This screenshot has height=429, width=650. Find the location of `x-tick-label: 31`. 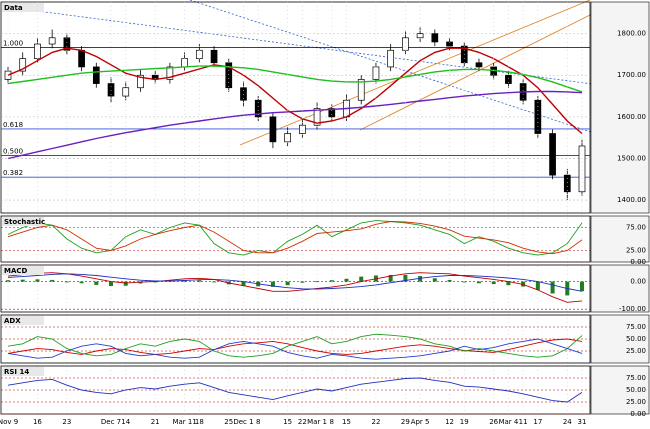

x-tick-label: 31 is located at coordinates (582, 422).